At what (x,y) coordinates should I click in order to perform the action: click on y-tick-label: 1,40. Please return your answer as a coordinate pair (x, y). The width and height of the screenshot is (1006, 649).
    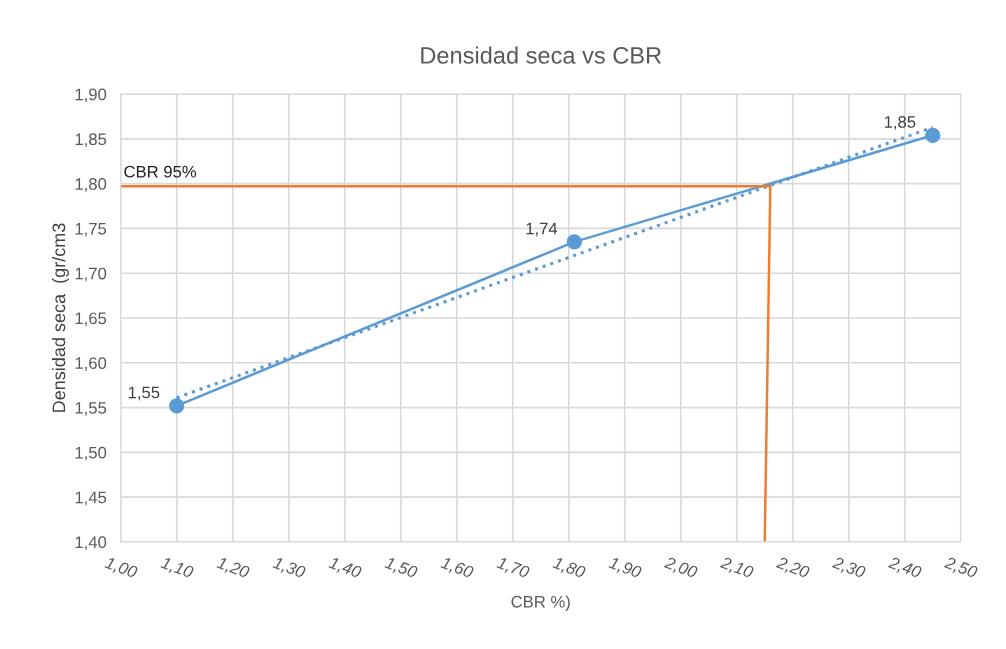
    Looking at the image, I should click on (91, 543).